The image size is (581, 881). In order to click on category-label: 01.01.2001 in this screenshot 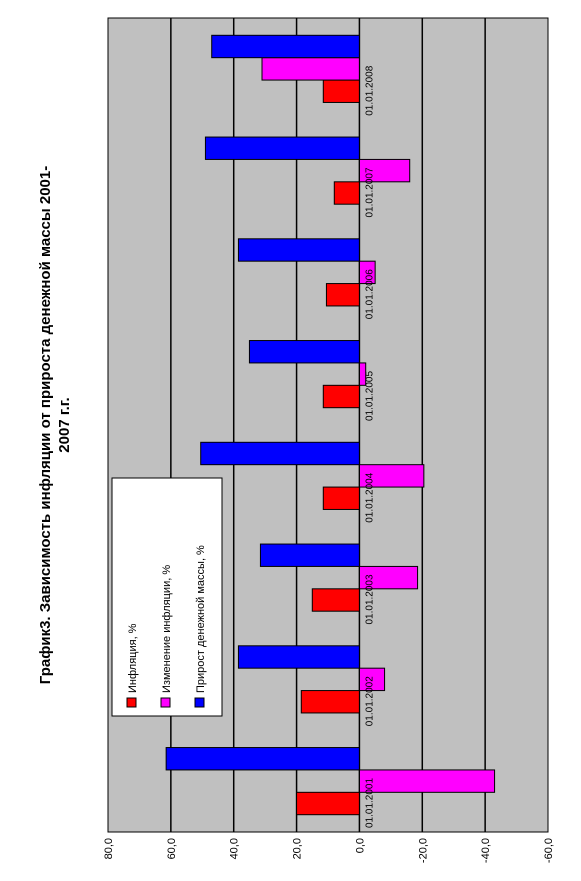, I will do `click(369, 803)`.